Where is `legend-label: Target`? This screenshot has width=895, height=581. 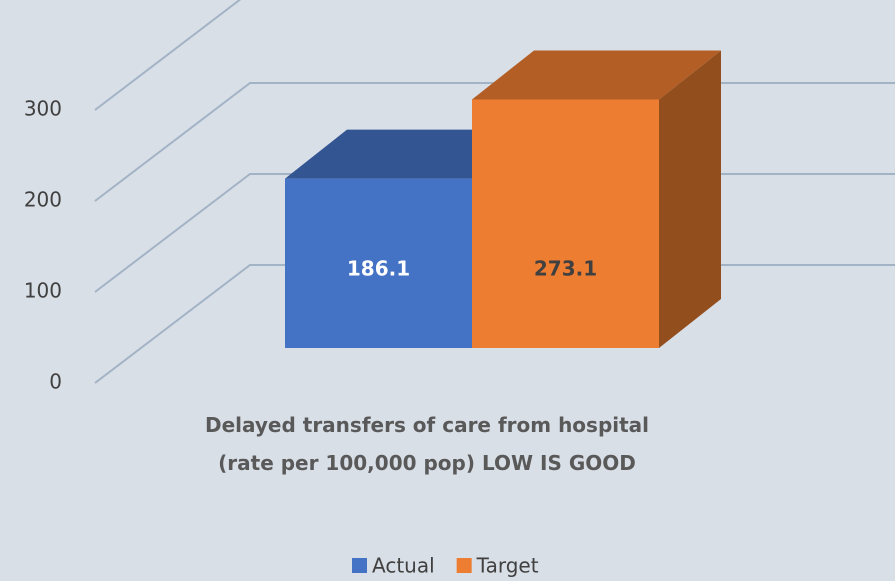
legend-label: Target is located at coordinates (507, 566).